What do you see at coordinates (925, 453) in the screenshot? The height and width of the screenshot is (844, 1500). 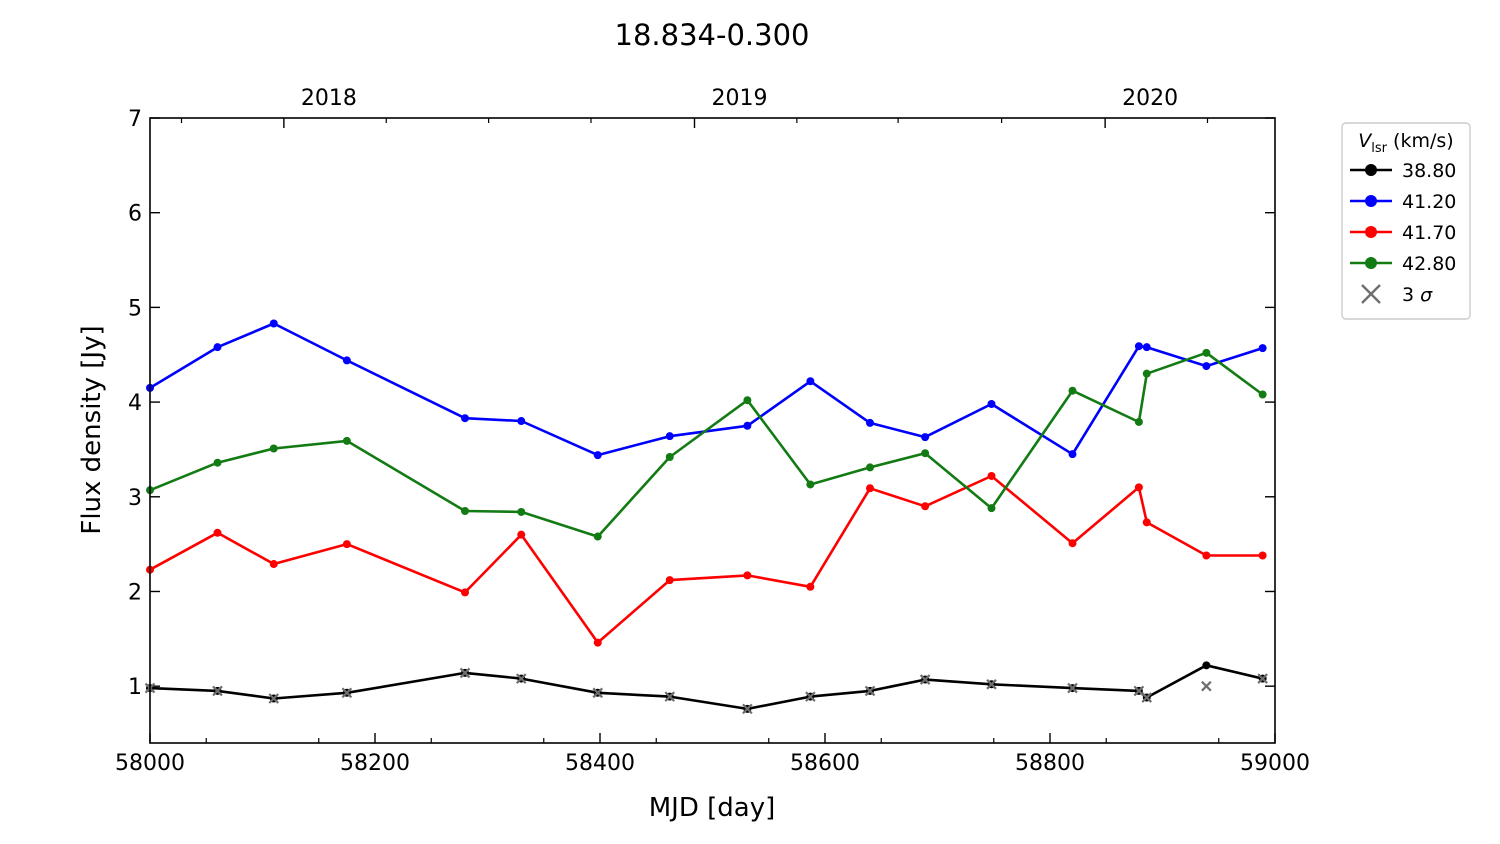 I see `point-42.80-58689` at bounding box center [925, 453].